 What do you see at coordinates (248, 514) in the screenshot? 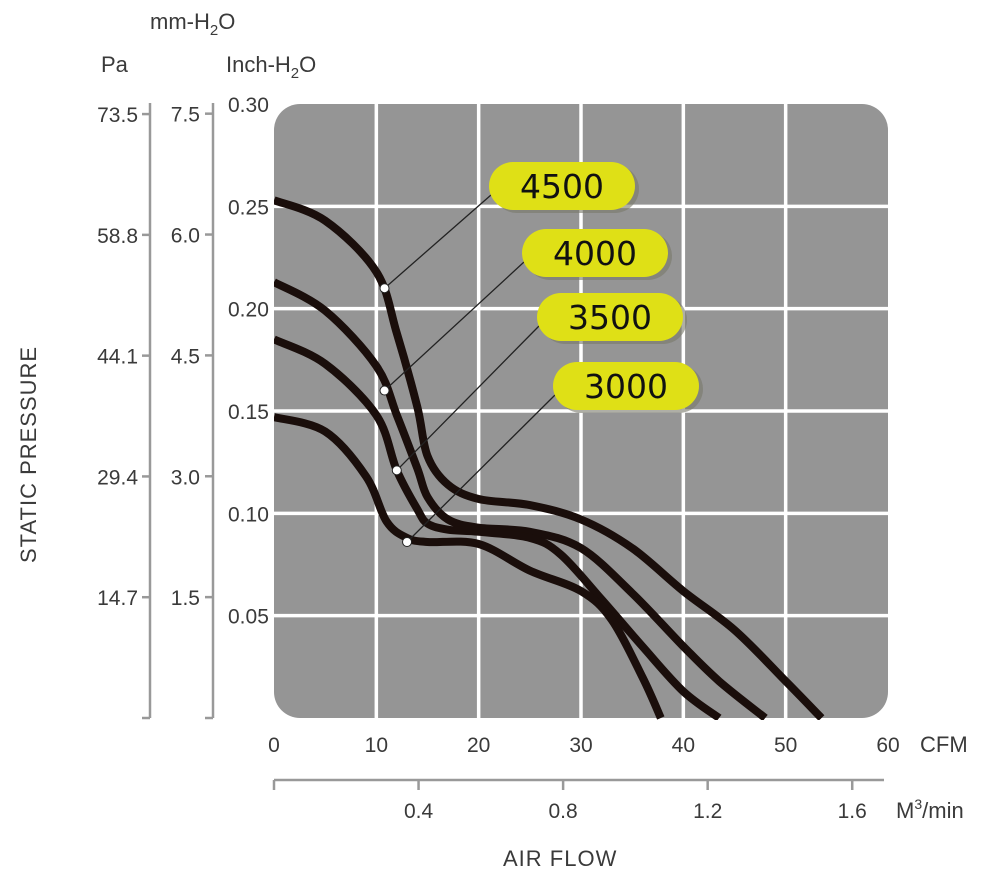
I see `y-tick-label-inch: 0.10` at bounding box center [248, 514].